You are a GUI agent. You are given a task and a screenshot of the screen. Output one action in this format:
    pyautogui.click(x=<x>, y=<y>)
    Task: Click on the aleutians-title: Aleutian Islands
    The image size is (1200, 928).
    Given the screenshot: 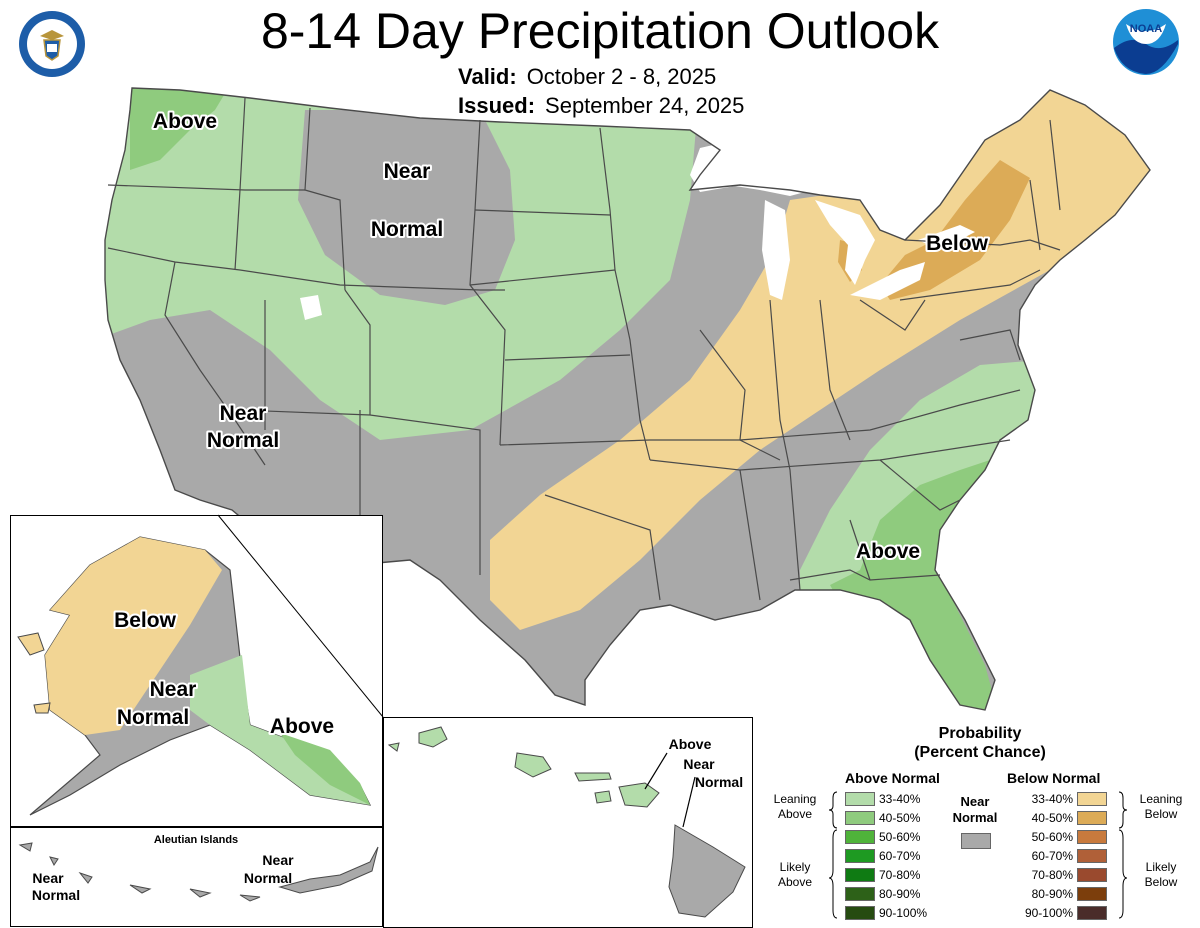 What is the action you would take?
    pyautogui.click(x=196, y=840)
    